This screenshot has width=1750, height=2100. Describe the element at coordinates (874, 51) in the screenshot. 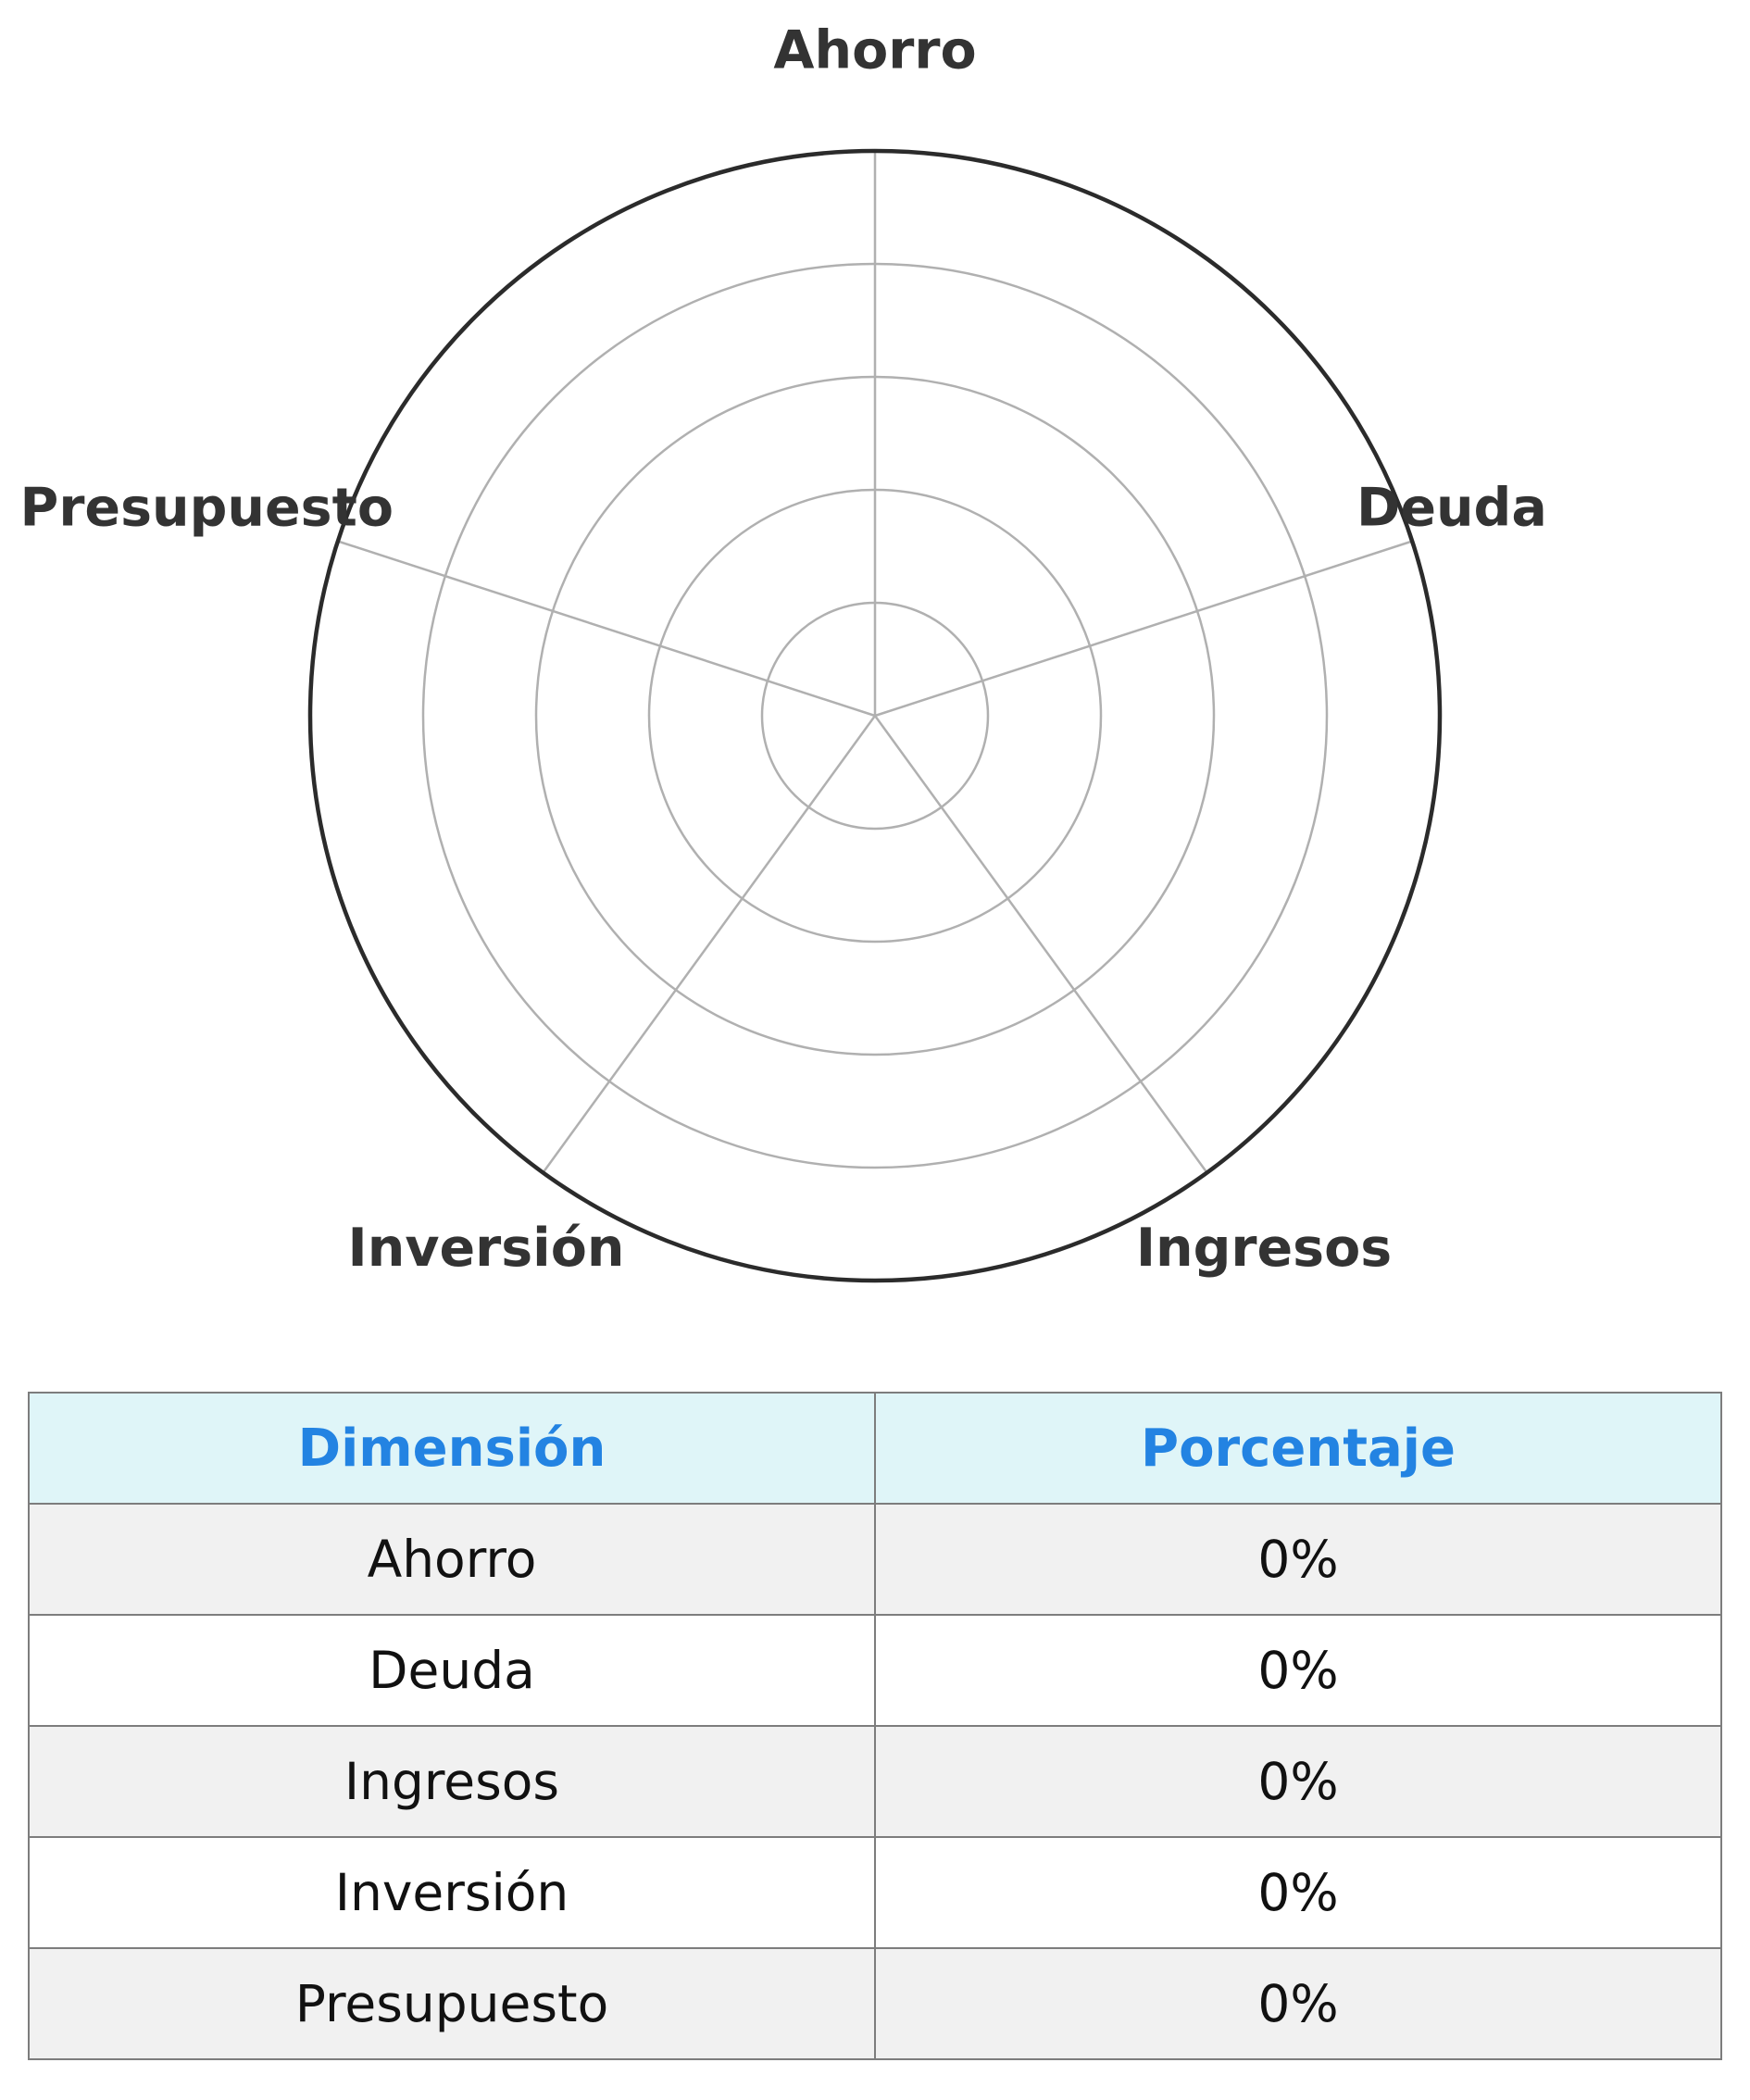

I see `axis-label-1: Ahorro` at that location.